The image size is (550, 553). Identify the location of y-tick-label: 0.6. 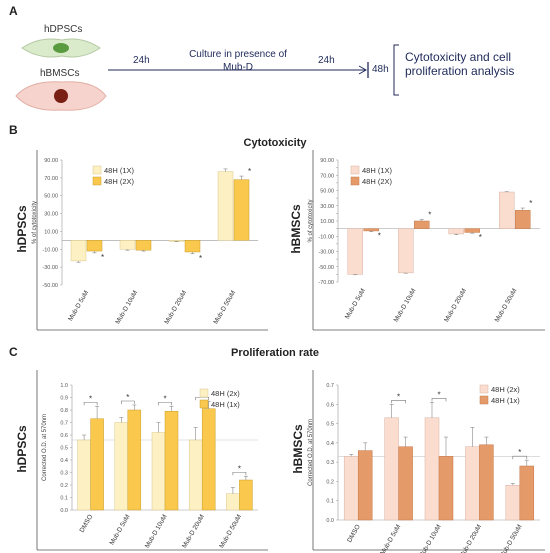
(330, 405).